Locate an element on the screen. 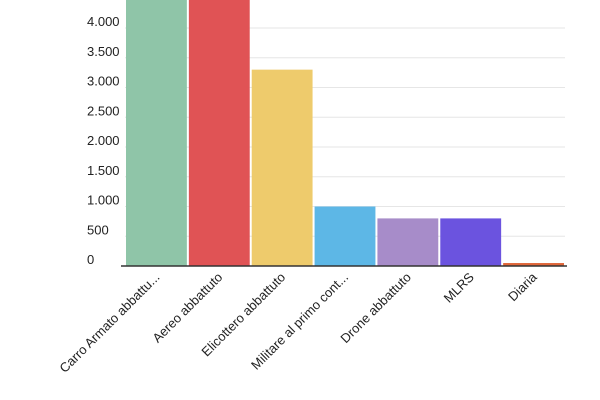 This screenshot has width=600, height=400. y-tick-label: 1.000 is located at coordinates (103, 200).